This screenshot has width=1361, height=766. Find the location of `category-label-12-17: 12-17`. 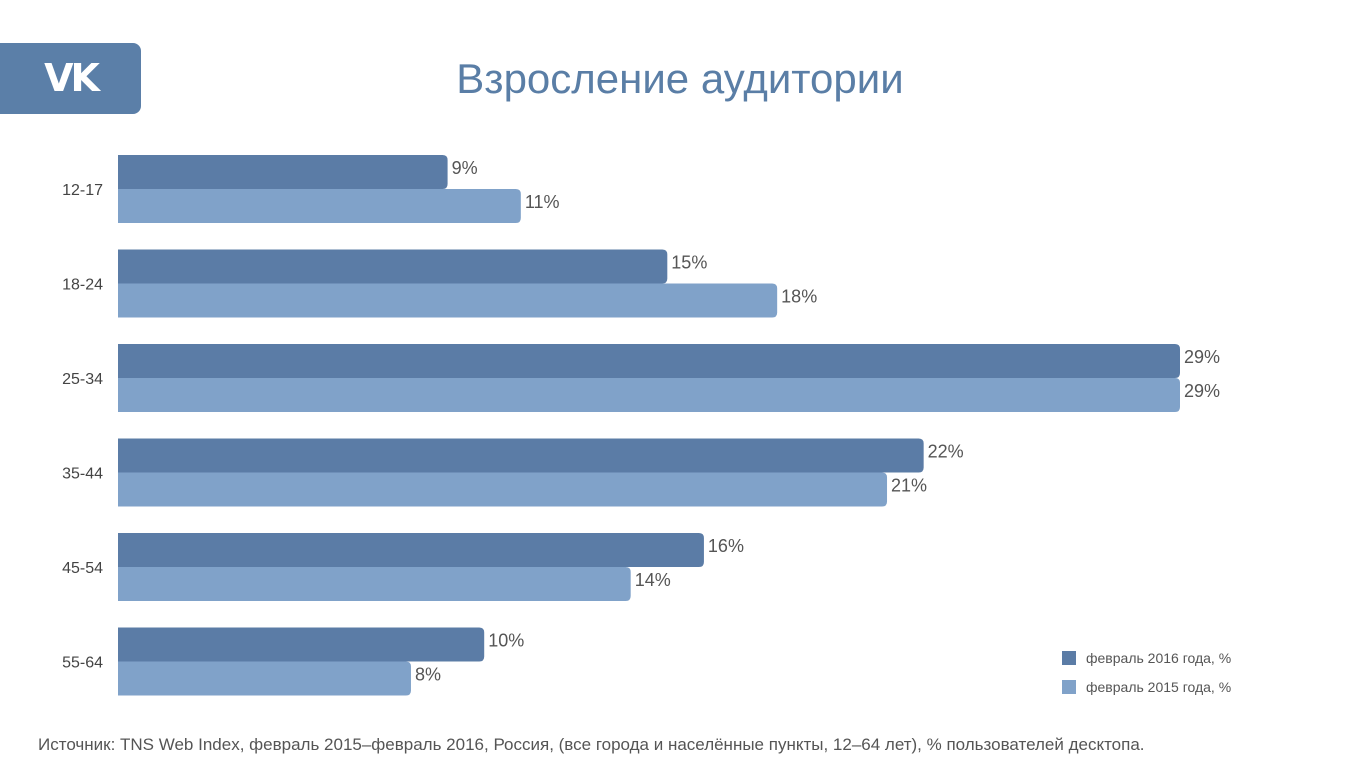

category-label-12-17: 12-17 is located at coordinates (82, 190).